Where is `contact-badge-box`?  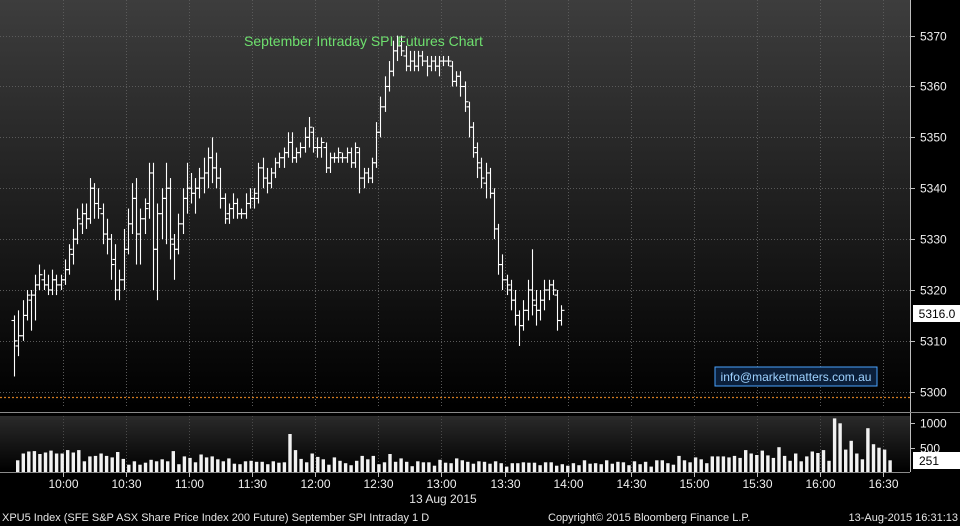
contact-badge-box is located at coordinates (796, 376).